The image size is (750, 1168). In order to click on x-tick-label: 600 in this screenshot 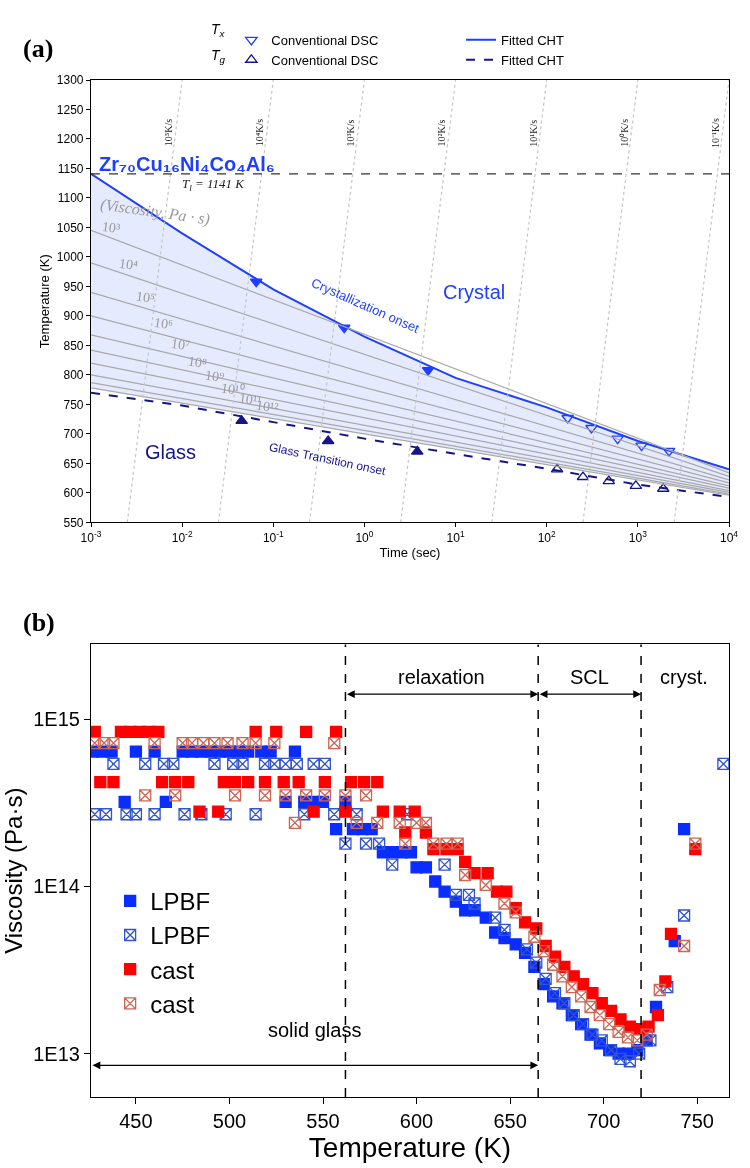, I will do `click(416, 1121)`.